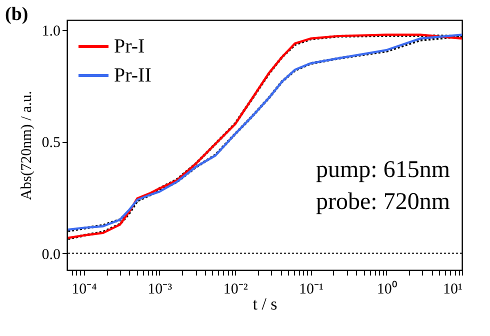 The height and width of the screenshot is (336, 490). Describe the element at coordinates (133, 75) in the screenshot. I see `legend-label: Pr-II` at that location.